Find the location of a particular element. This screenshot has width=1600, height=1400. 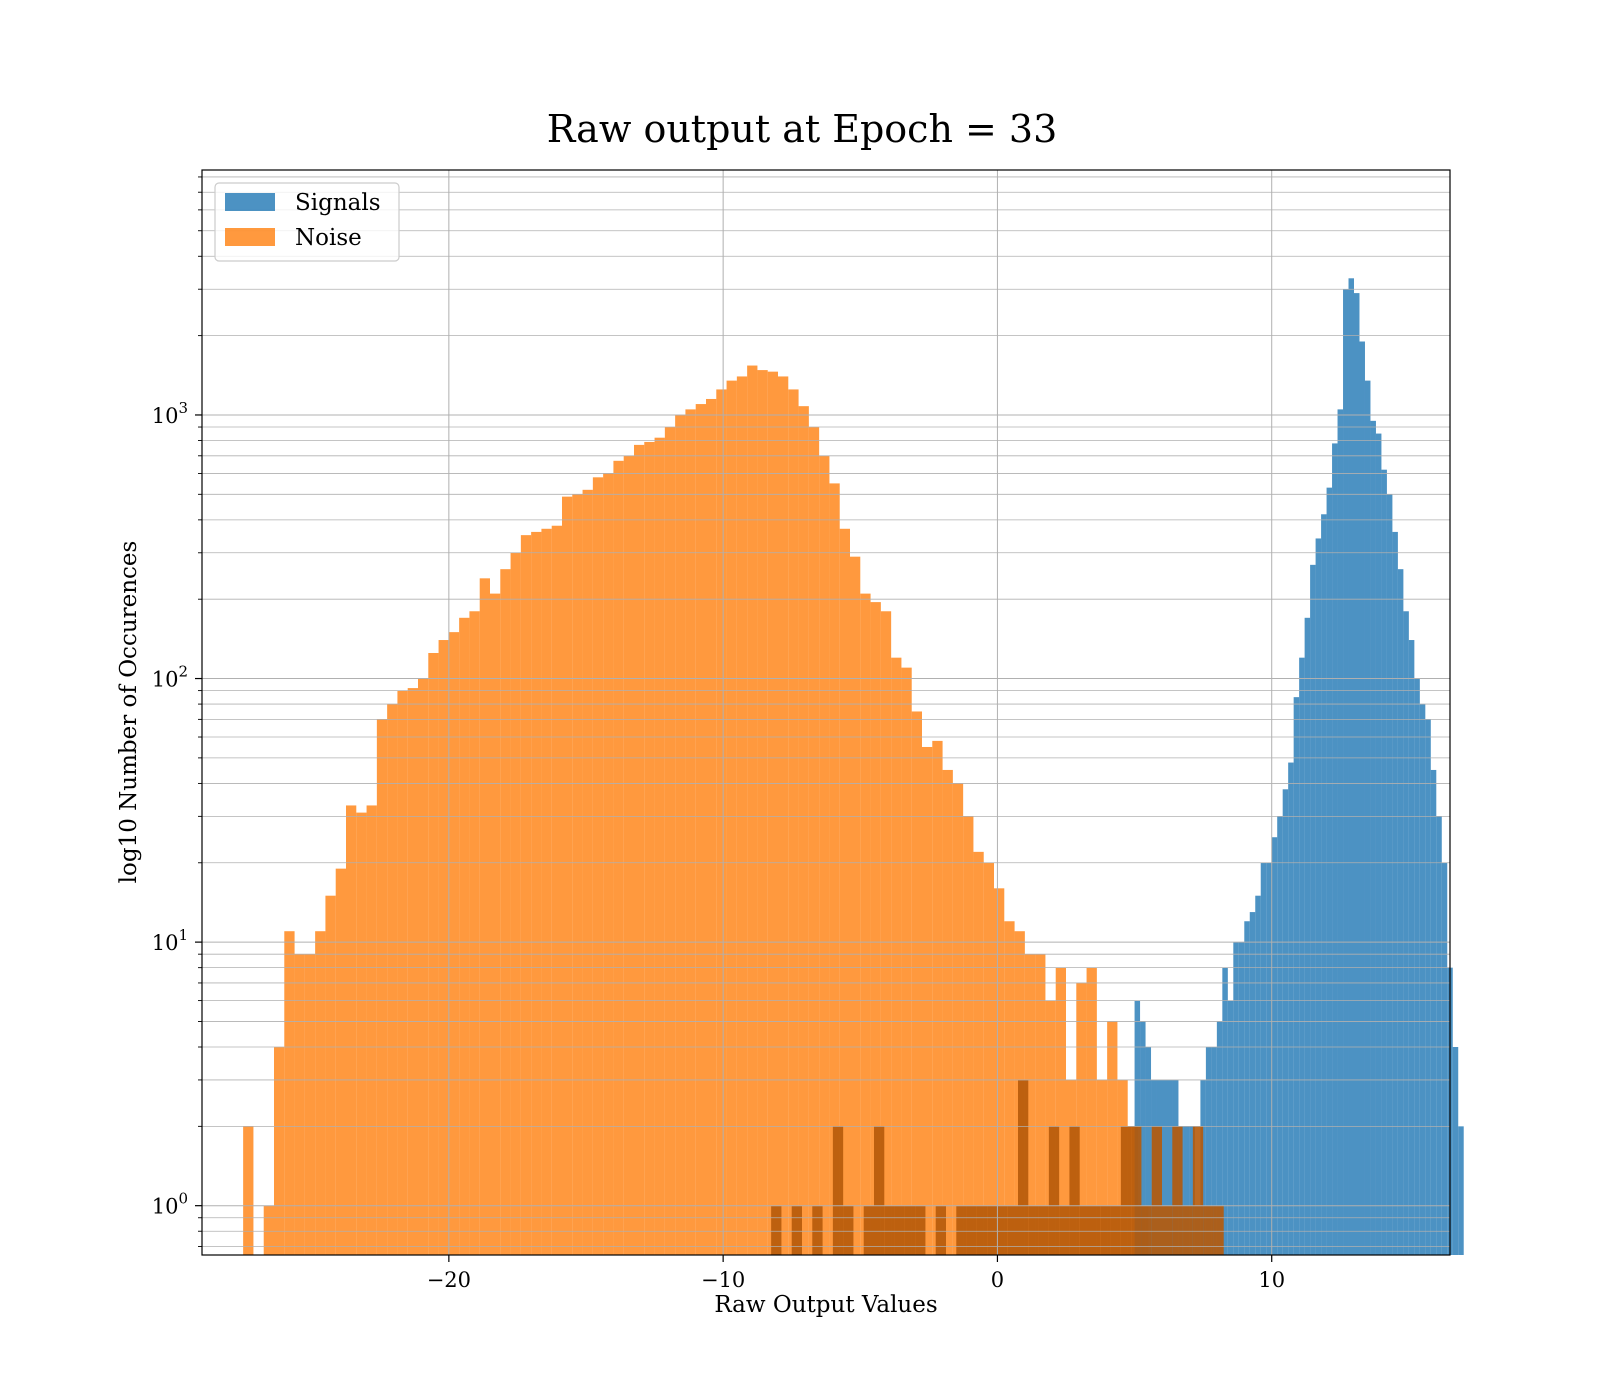

overlap-bars is located at coordinates (997, 1167).